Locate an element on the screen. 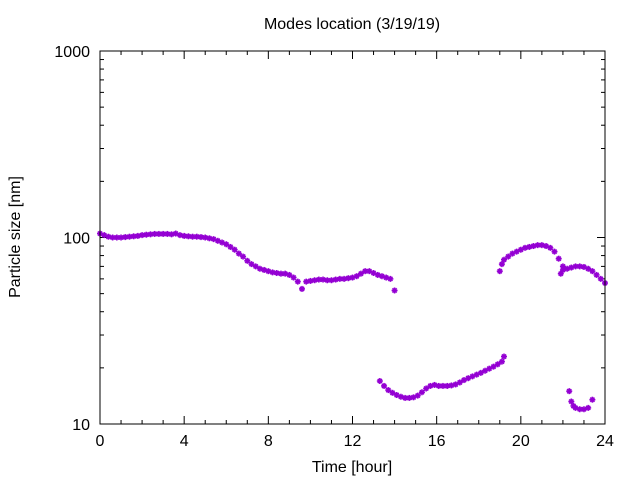 The height and width of the screenshot is (480, 640). y-tick-label: 1000 is located at coordinates (72, 52).